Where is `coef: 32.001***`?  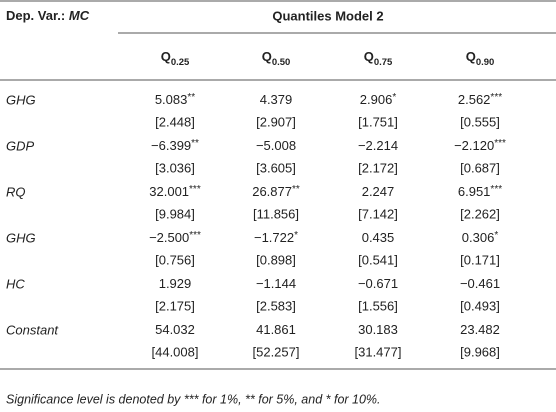 coef: 32.001*** is located at coordinates (175, 192).